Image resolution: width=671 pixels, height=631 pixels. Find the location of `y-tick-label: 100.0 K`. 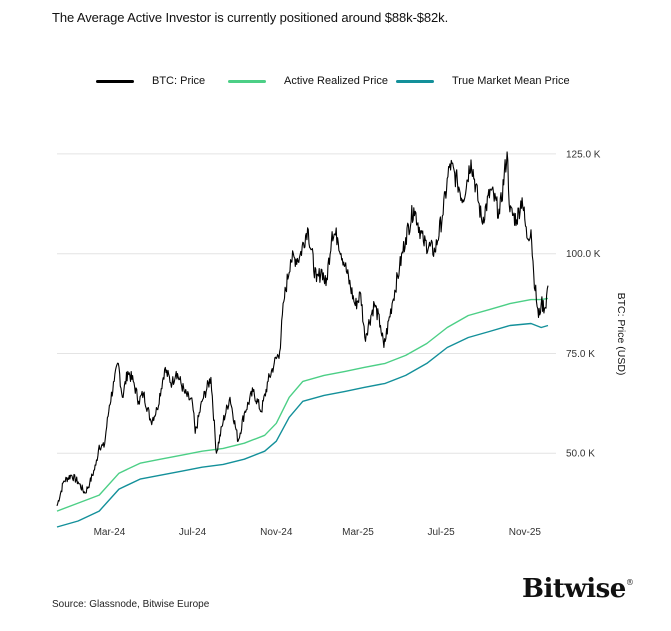

y-tick-label: 100.0 K is located at coordinates (583, 254).